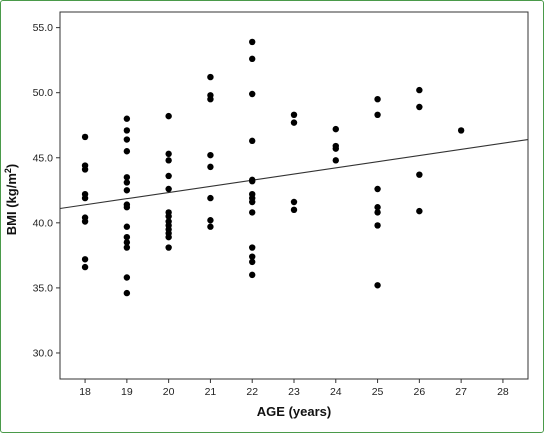 The height and width of the screenshot is (433, 544). I want to click on x-tick-label: 18, so click(85, 392).